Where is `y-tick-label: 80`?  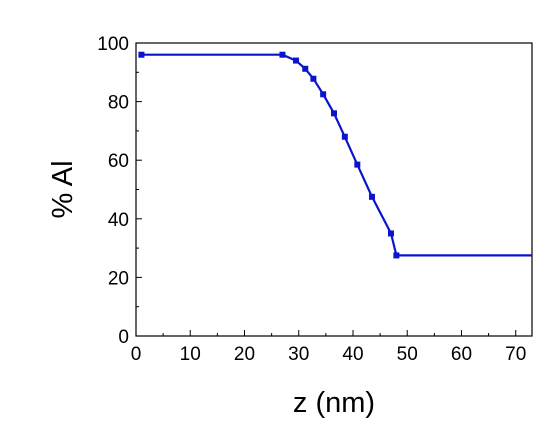 y-tick-label: 80 is located at coordinates (118, 103).